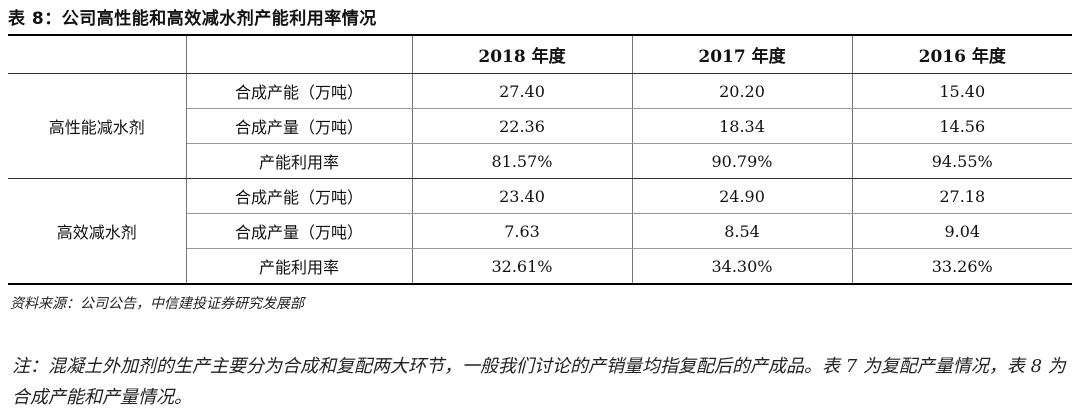  Describe the element at coordinates (961, 196) in the screenshot. I see `value-cell: 27.18` at that location.